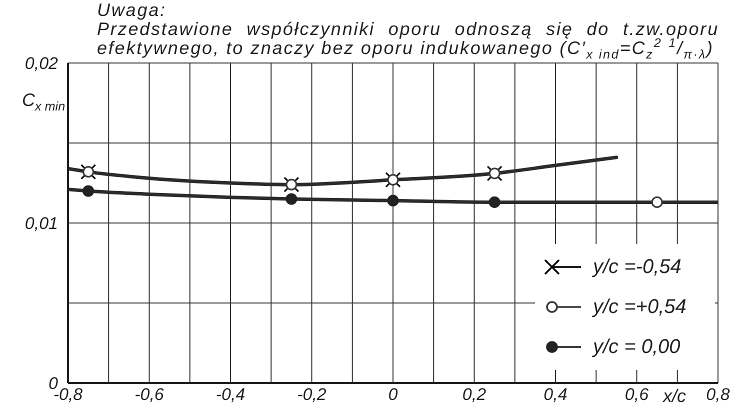 This screenshot has height=408, width=733. I want to click on y-axis-title: C$_{x min}$, so click(44, 102).